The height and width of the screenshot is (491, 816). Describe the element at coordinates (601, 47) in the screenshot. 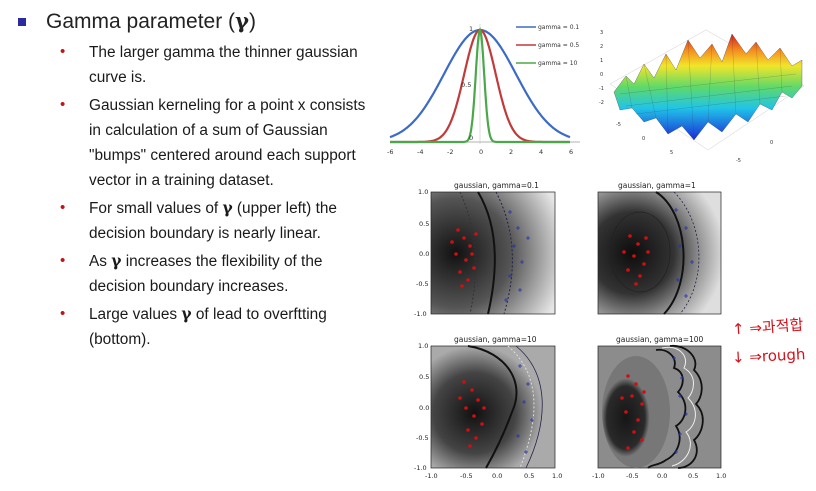

I see `z-tick: 2` at that location.